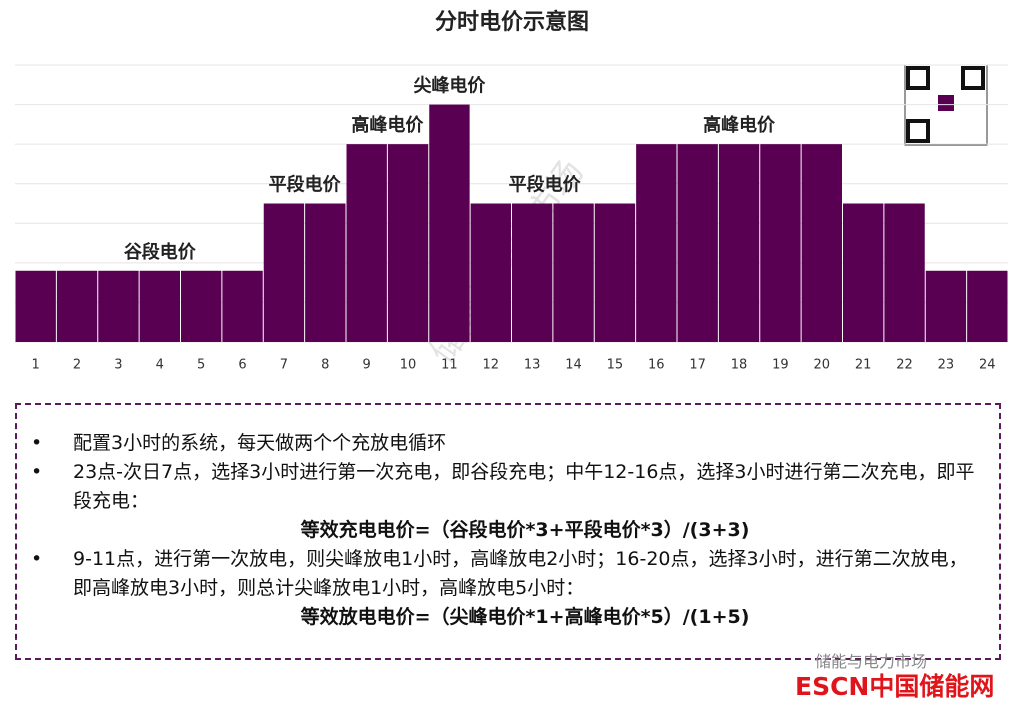 The image size is (1029, 711). I want to click on footer-logo: ESCN中国储能网, so click(895, 686).